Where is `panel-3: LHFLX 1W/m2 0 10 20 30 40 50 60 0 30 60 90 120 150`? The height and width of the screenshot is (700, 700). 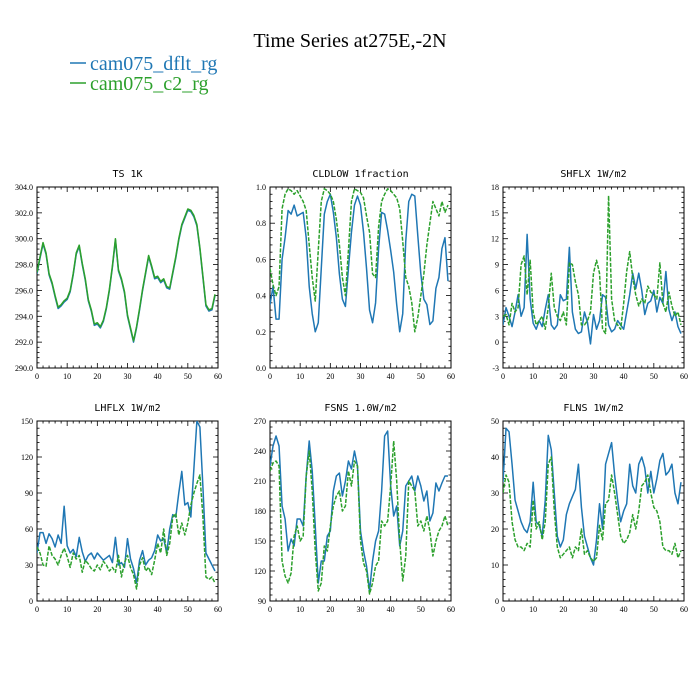 panel-3: LHFLX 1W/m2 0 10 20 30 40 50 60 0 30 60 90 120 150 is located at coordinates (121, 508).